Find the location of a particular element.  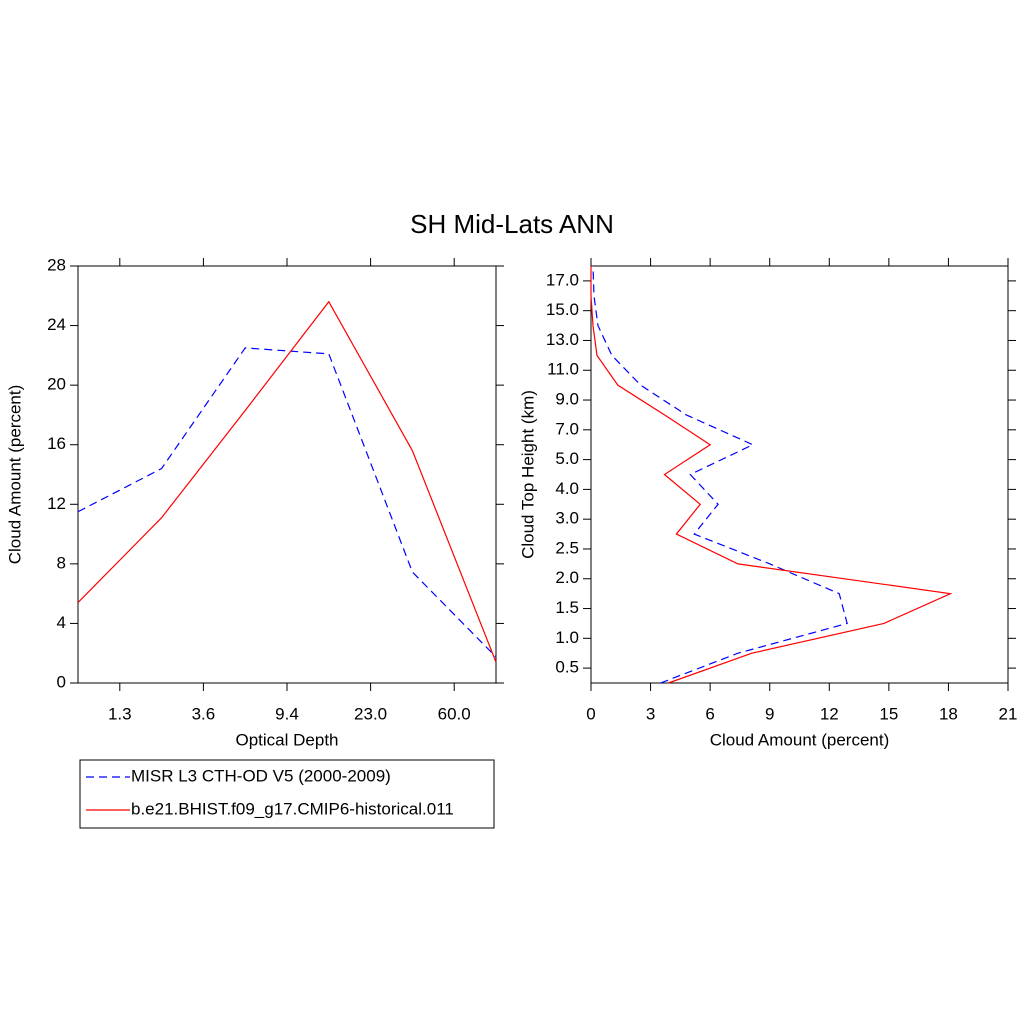

x-tick-label: 18 is located at coordinates (948, 713).